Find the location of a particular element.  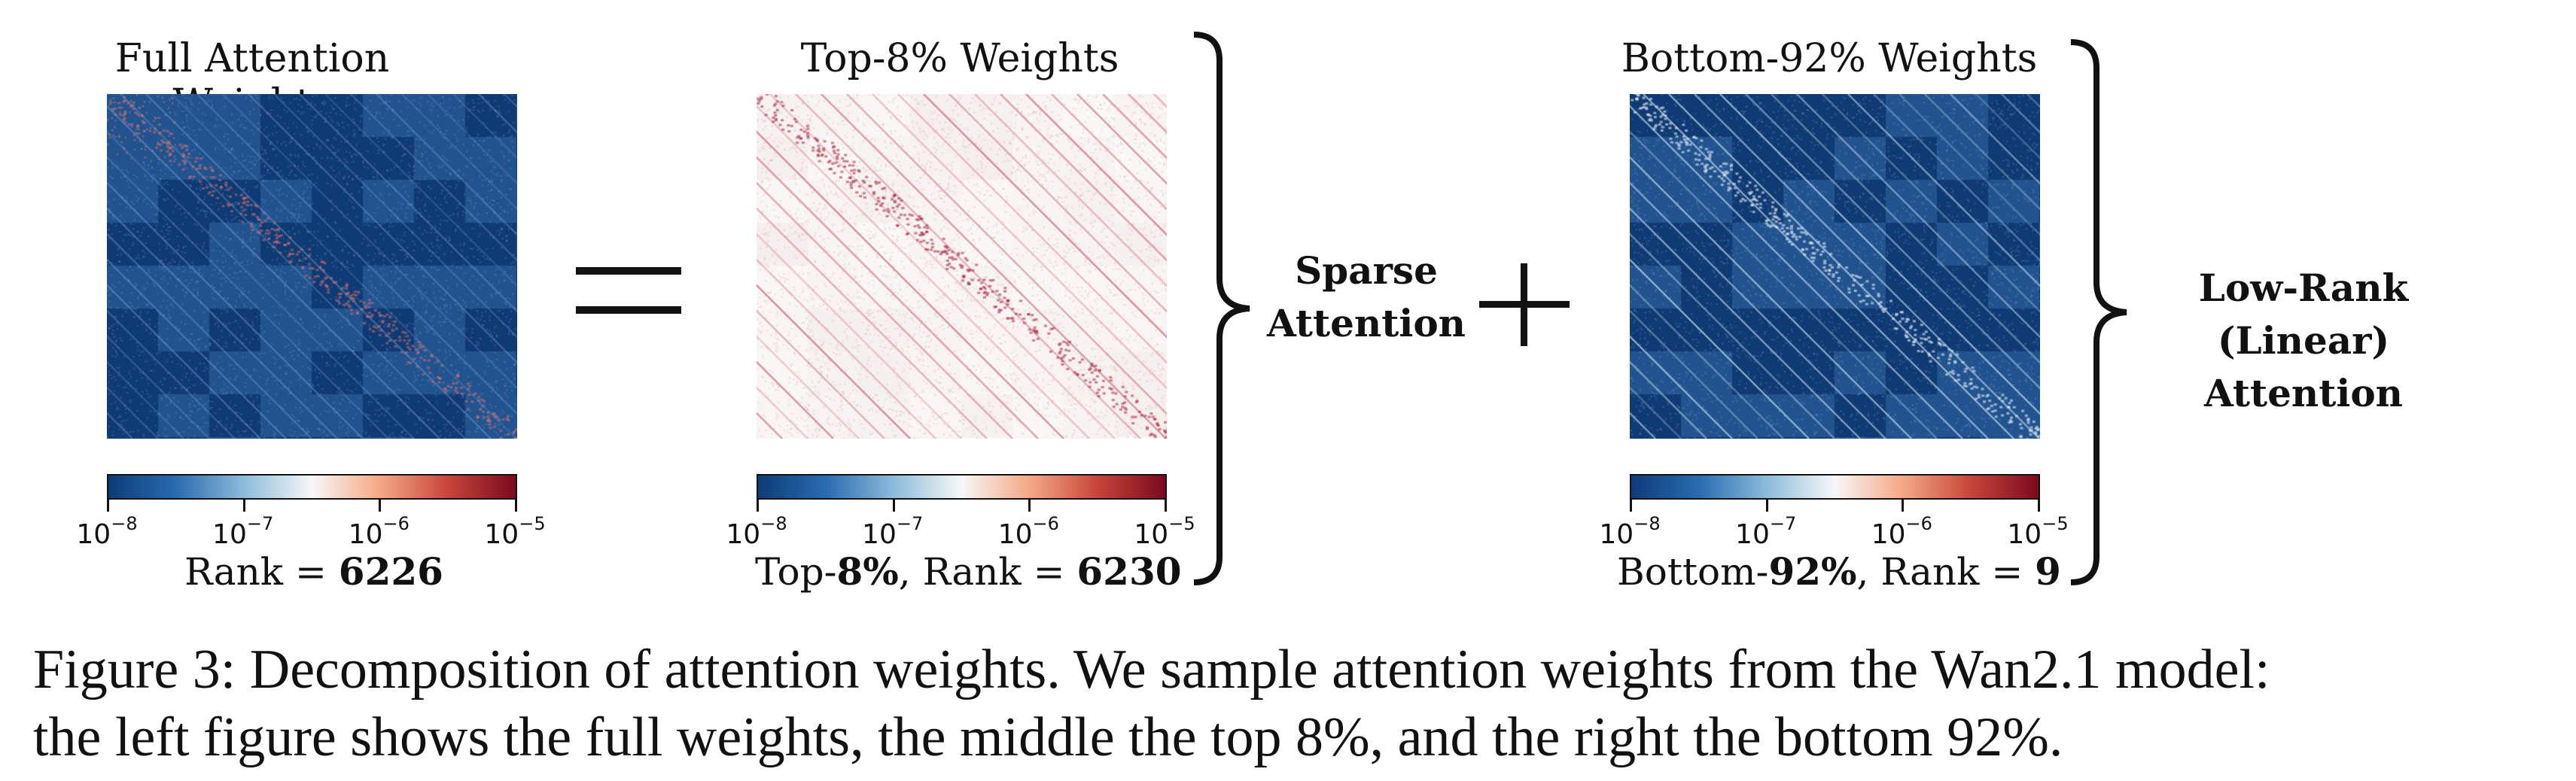

heatmap-full-attention is located at coordinates (312, 266).